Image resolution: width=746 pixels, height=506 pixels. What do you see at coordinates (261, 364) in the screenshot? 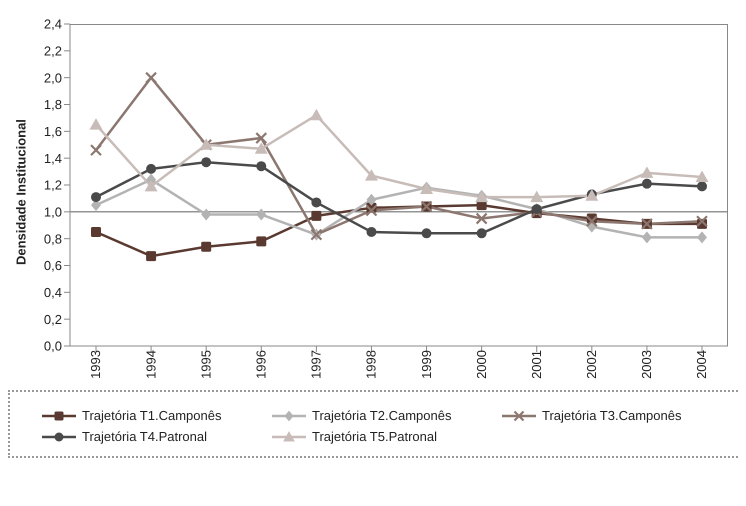
I see `x-tick-label: 1996` at bounding box center [261, 364].